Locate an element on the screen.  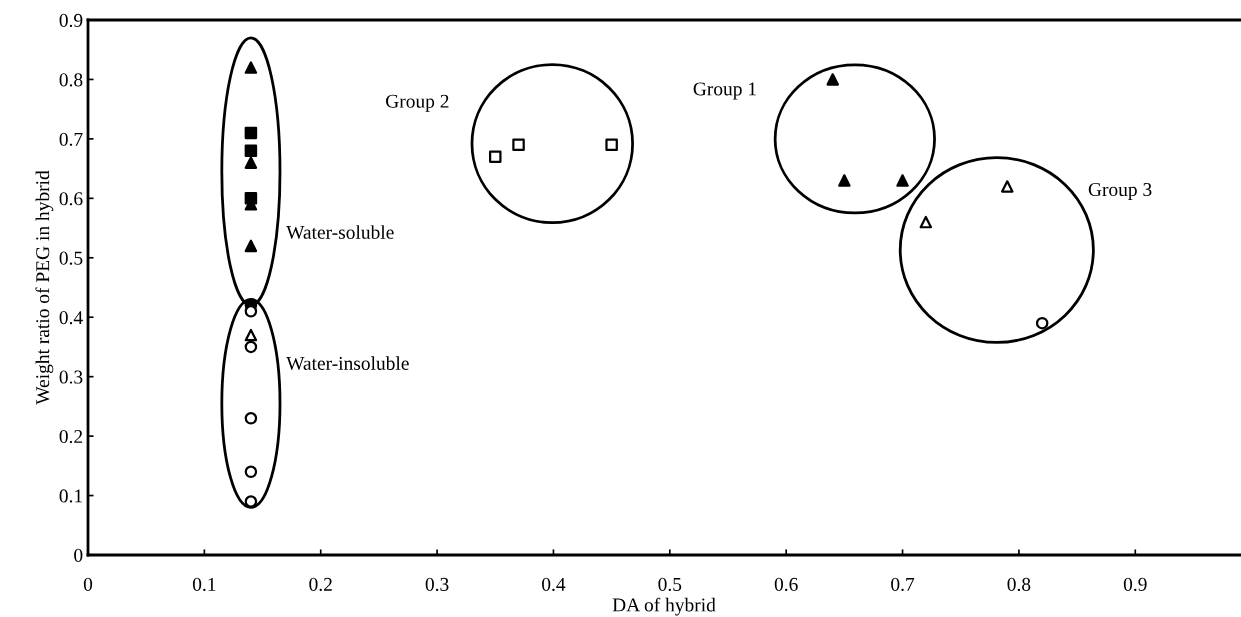
x-tick-label: 0.8 is located at coordinates (1019, 584).